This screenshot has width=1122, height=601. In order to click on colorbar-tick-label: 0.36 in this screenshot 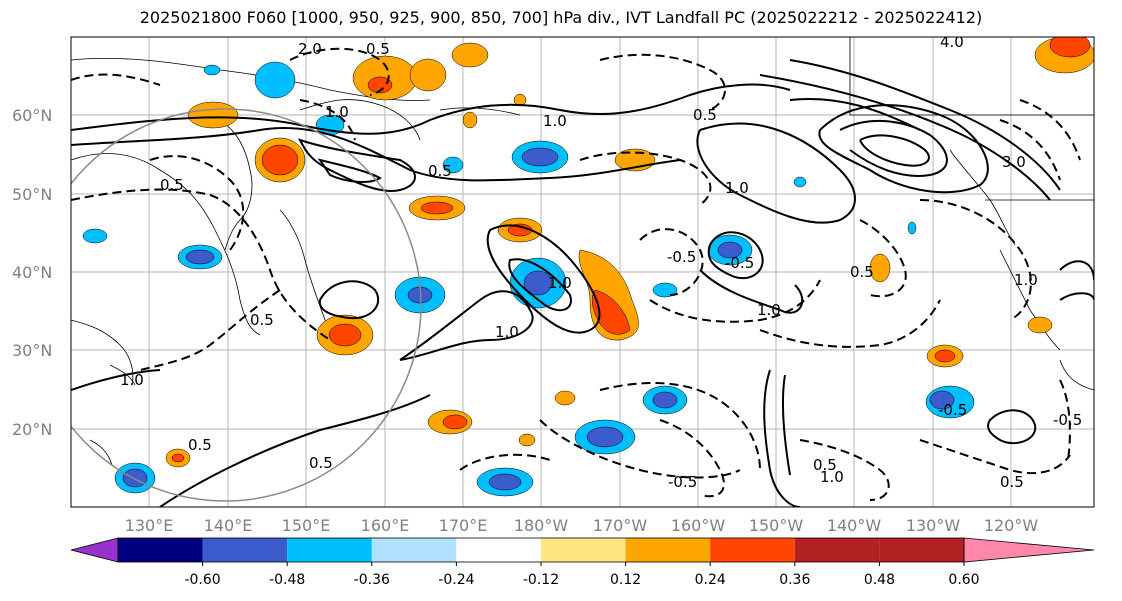, I will do `click(794, 580)`.